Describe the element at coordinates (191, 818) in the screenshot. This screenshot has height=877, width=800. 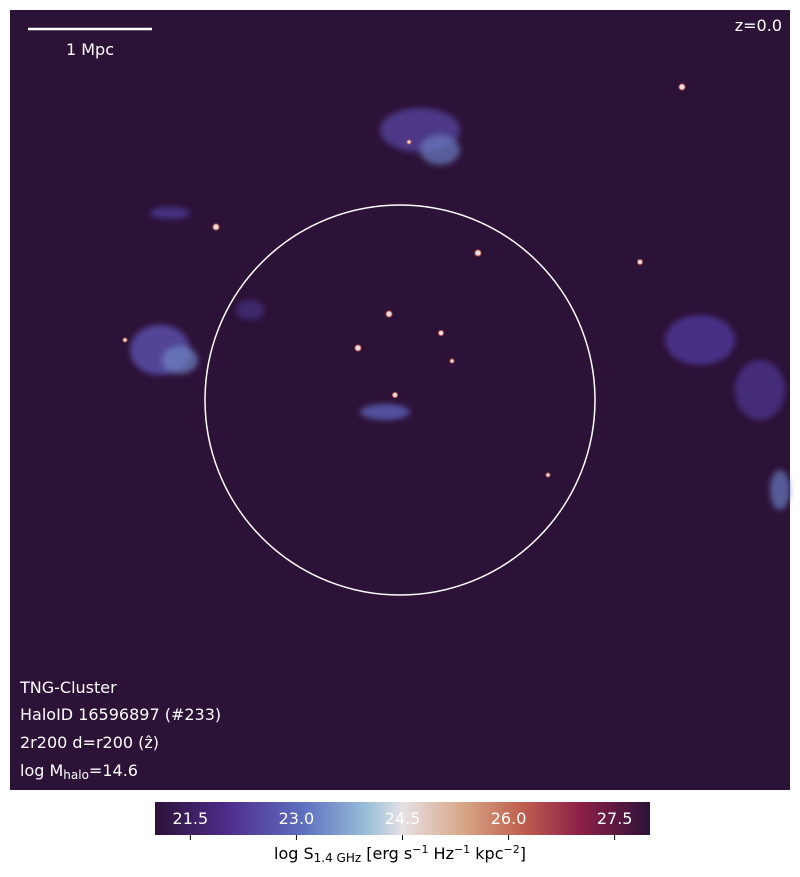
I see `colorbar-tick-label: 21.5` at that location.